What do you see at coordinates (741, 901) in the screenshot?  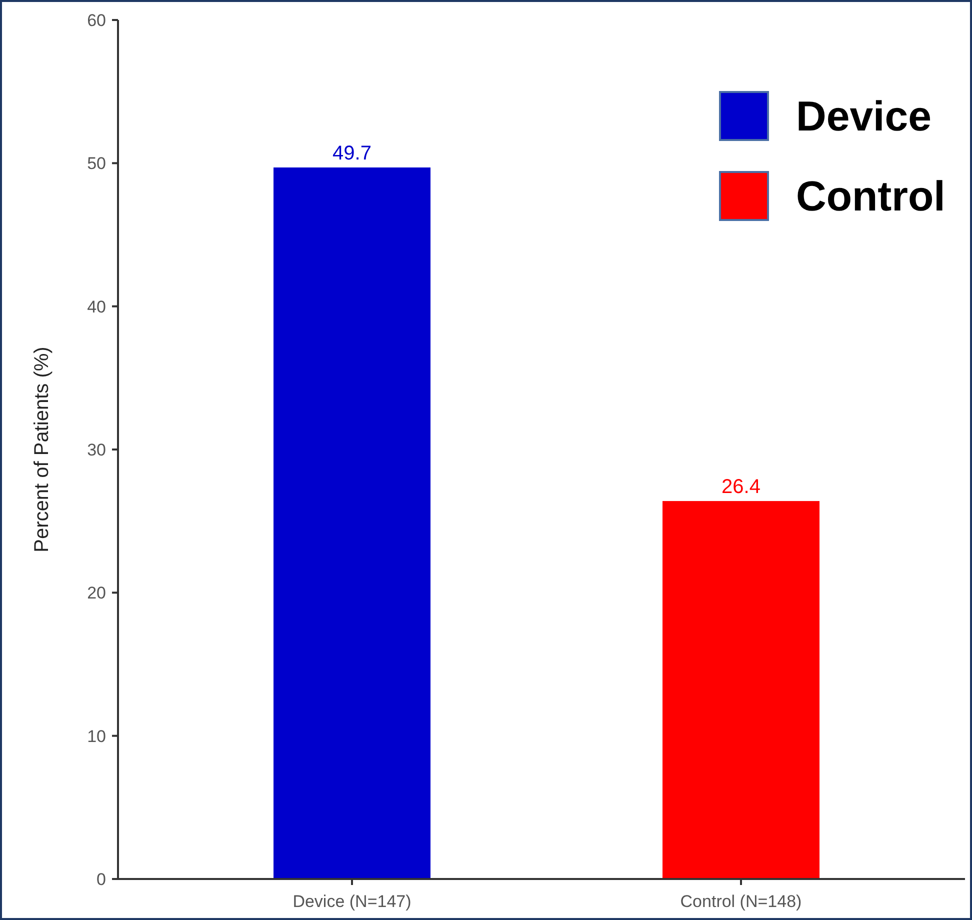 I see `x-tick-label: Control (N=148)` at bounding box center [741, 901].